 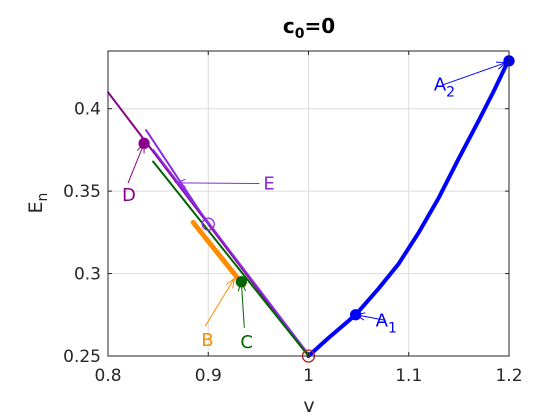 What do you see at coordinates (208, 376) in the screenshot?
I see `x-tick-label: 0.9` at bounding box center [208, 376].